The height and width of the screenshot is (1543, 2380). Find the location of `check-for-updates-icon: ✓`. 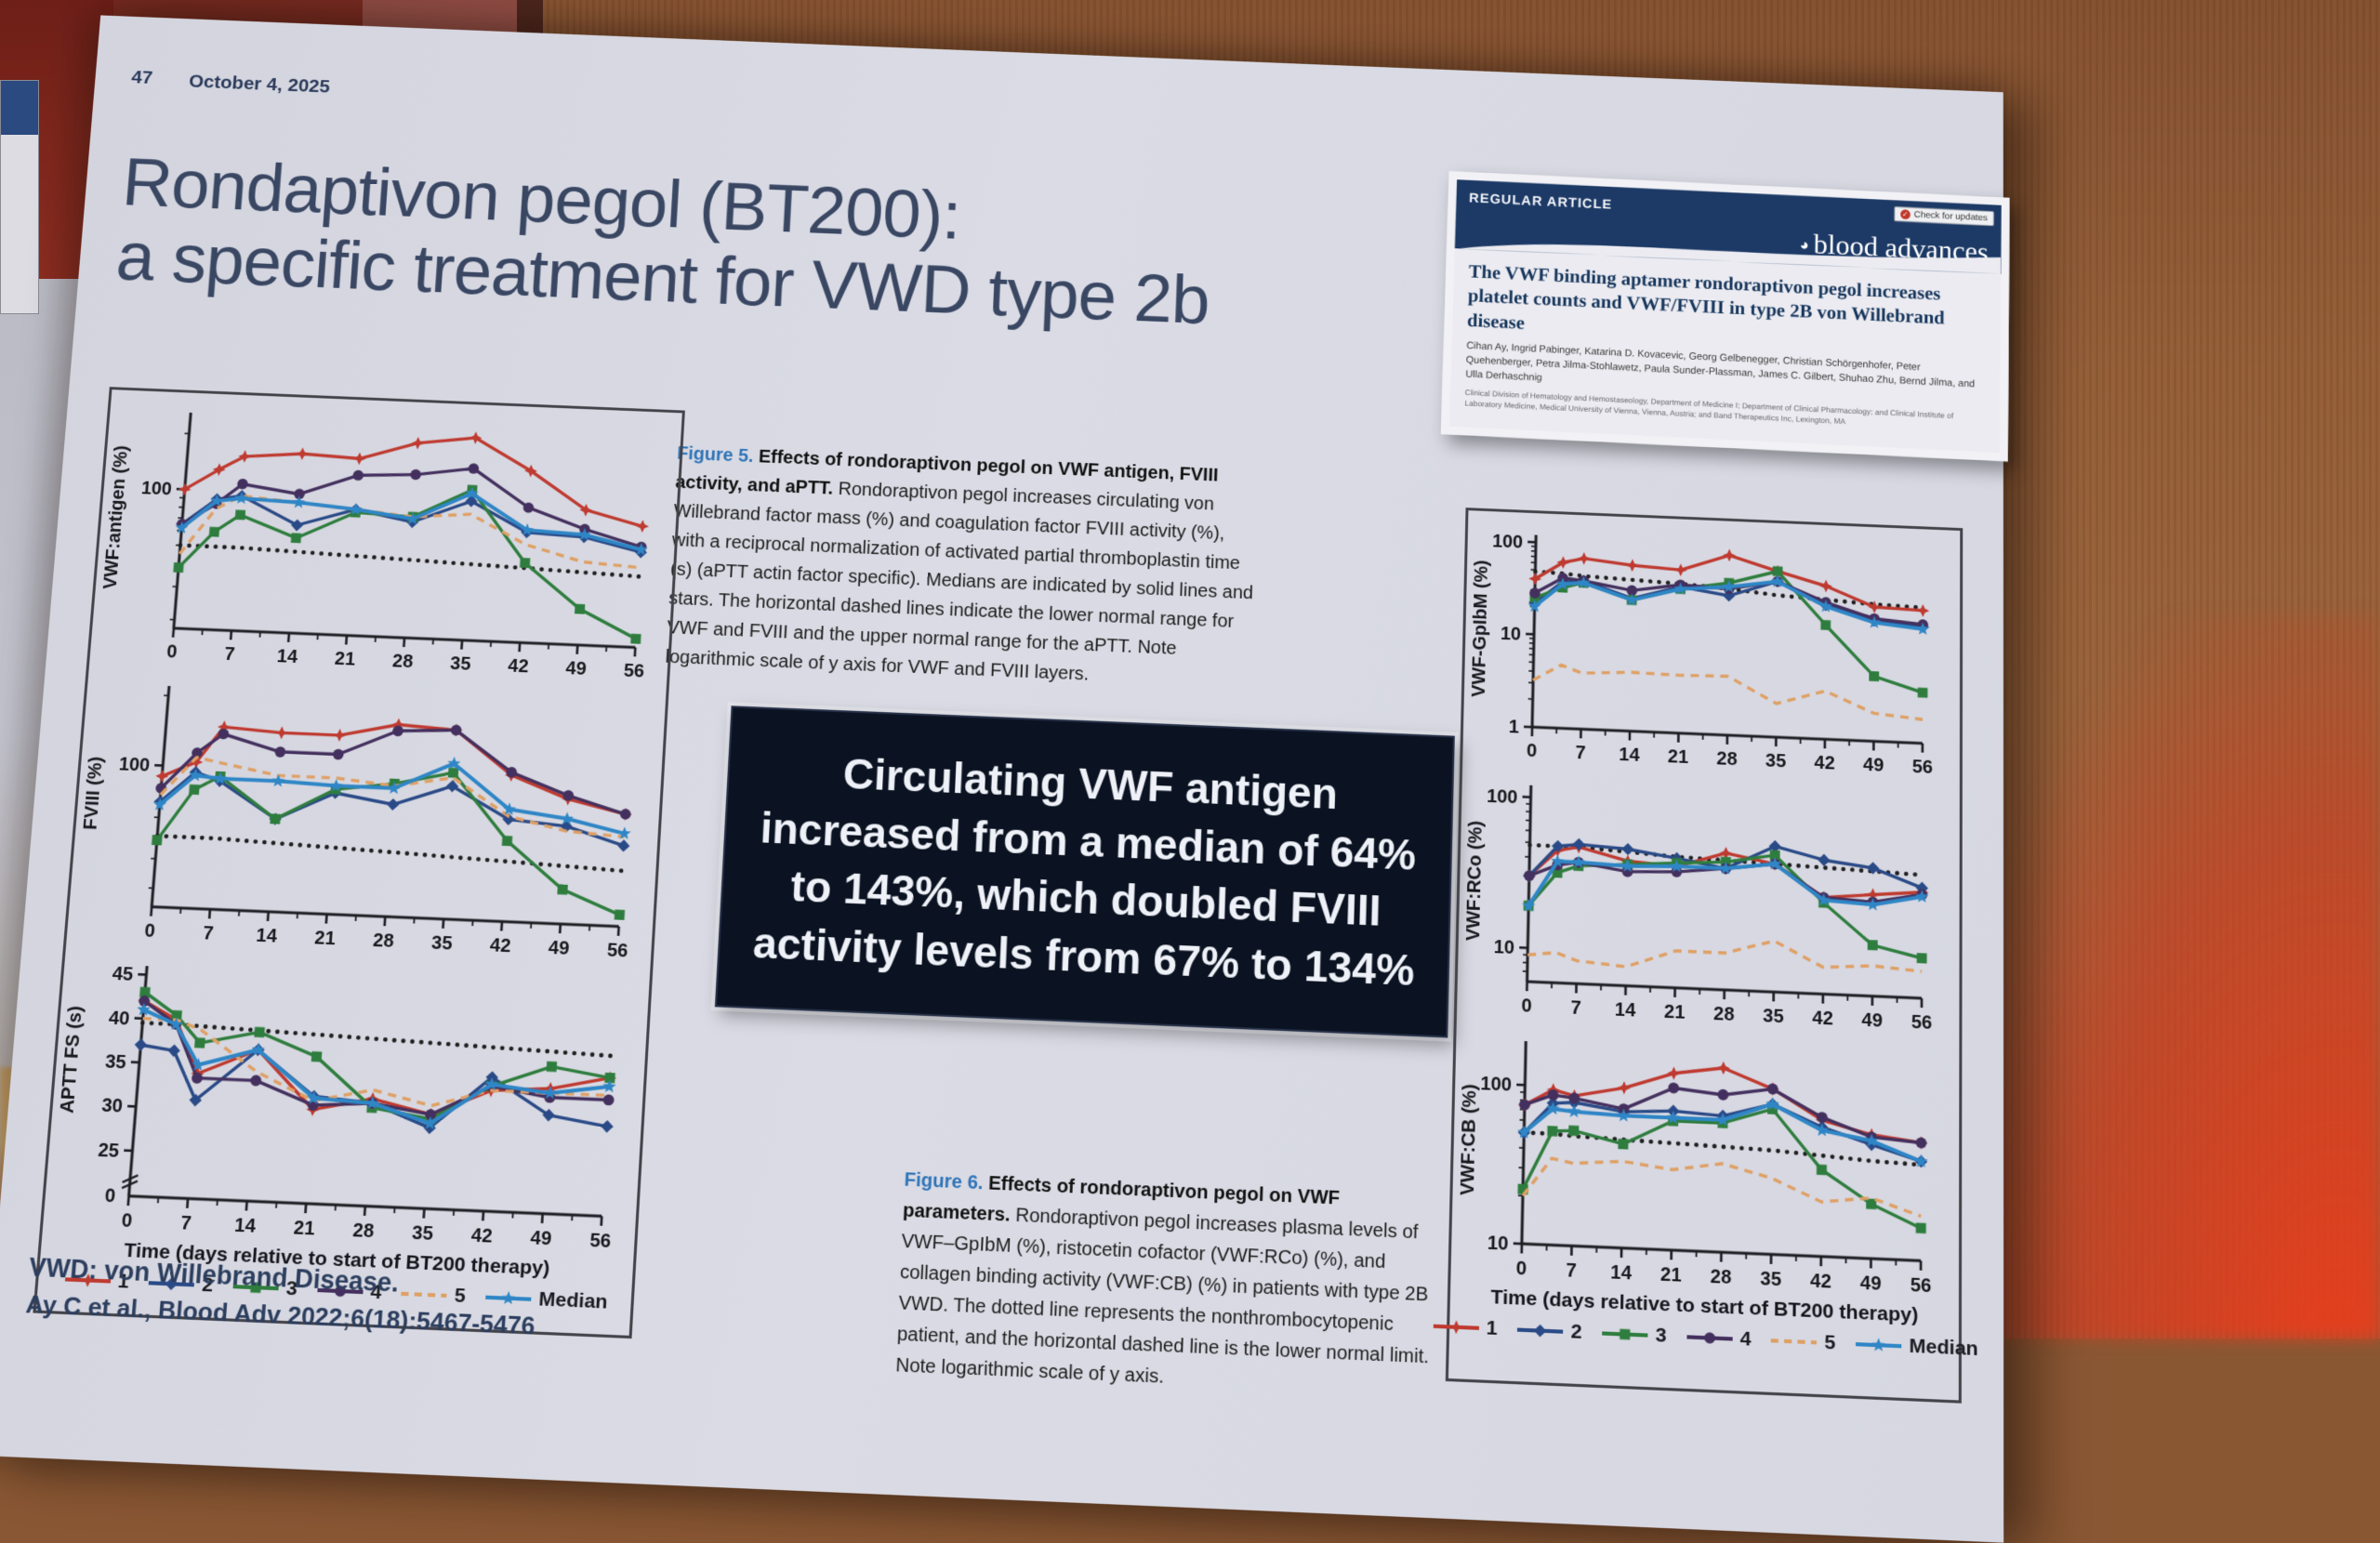

check-for-updates-icon: ✓ is located at coordinates (1905, 214).